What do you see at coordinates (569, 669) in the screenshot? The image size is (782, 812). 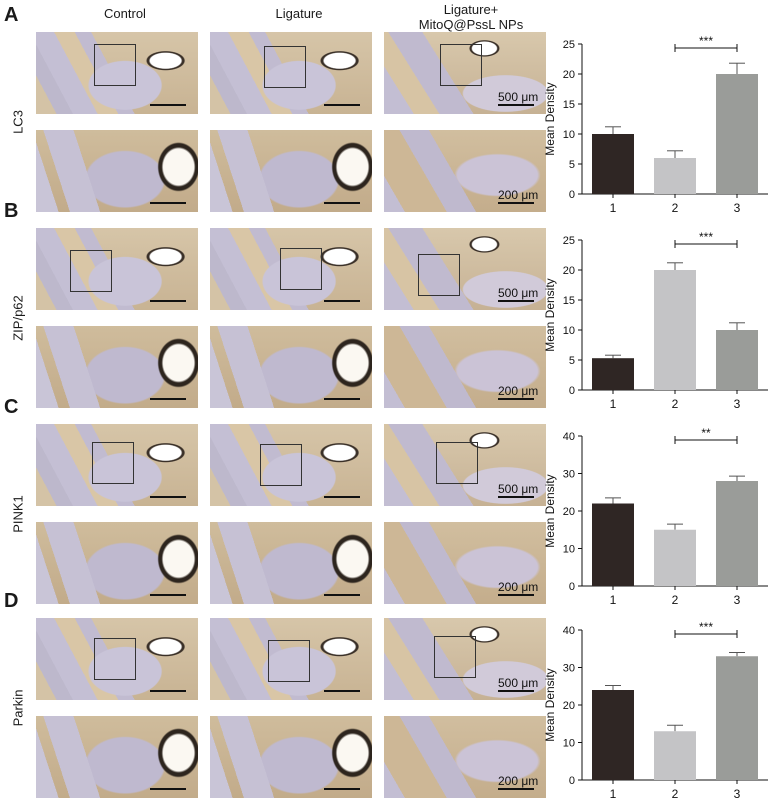 I see `y-tick-label: 30` at bounding box center [569, 669].